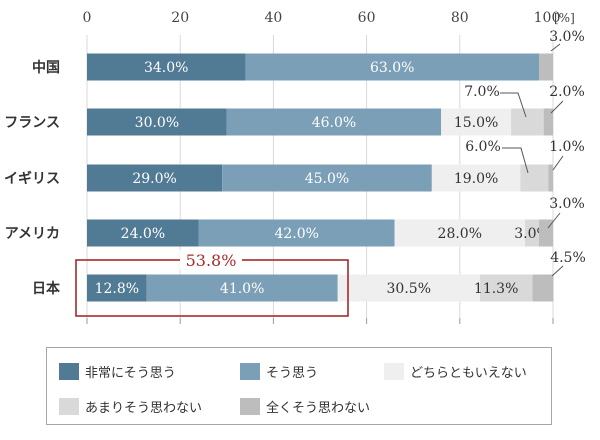  I want to click on legend-item-very-agree: 非常にそう思う, so click(117, 371).